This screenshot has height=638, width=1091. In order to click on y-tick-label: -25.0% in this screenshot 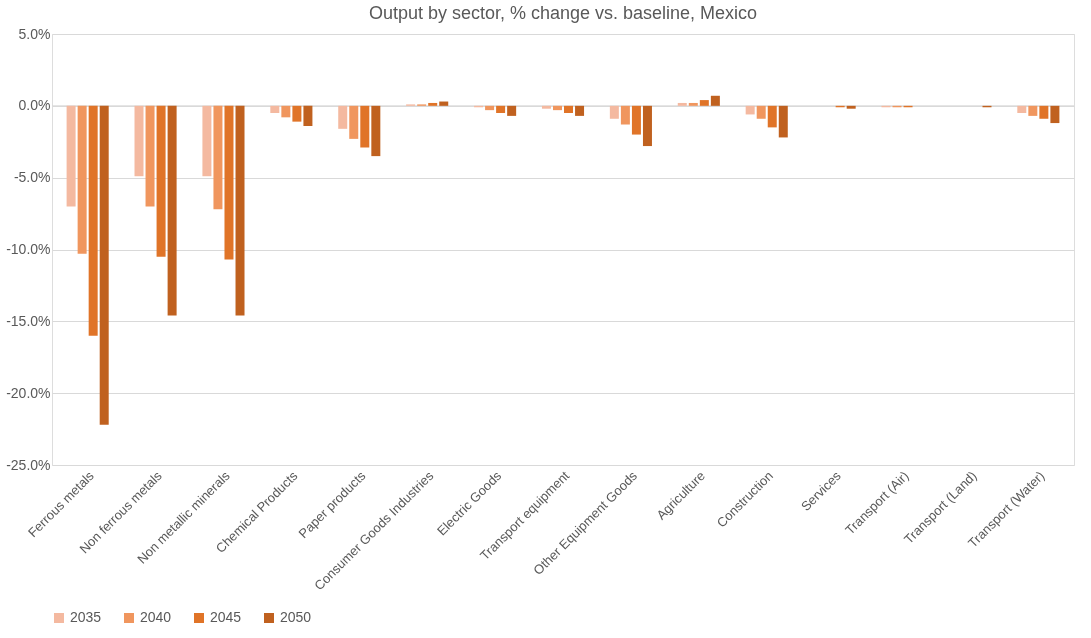, I will do `click(28, 464)`.